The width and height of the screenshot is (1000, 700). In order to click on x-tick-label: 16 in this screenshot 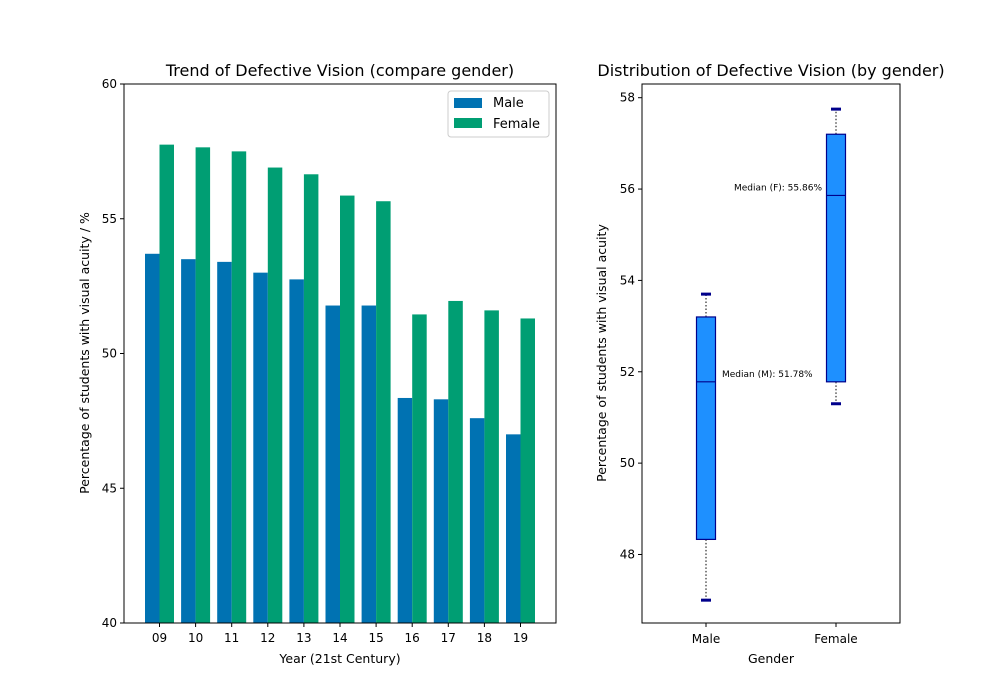, I will do `click(412, 638)`.